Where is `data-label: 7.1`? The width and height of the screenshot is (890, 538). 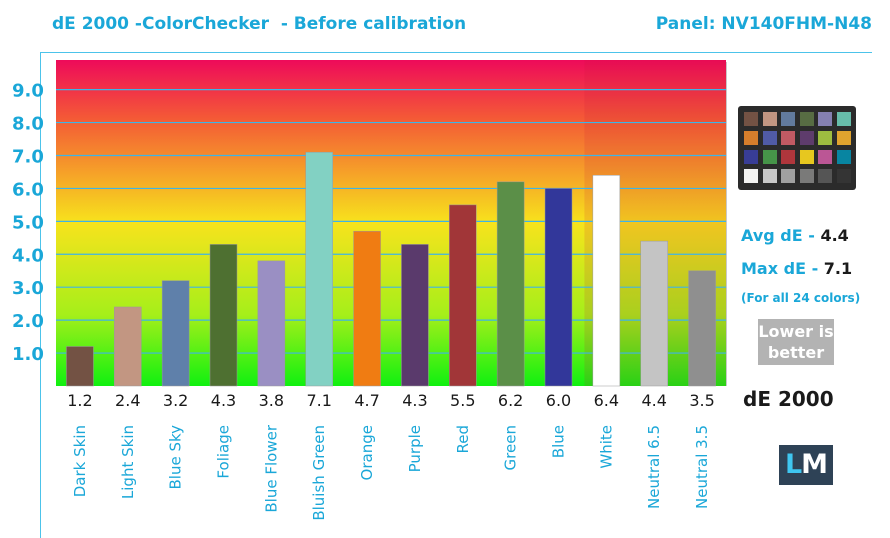
data-label: 7.1 is located at coordinates (318, 400).